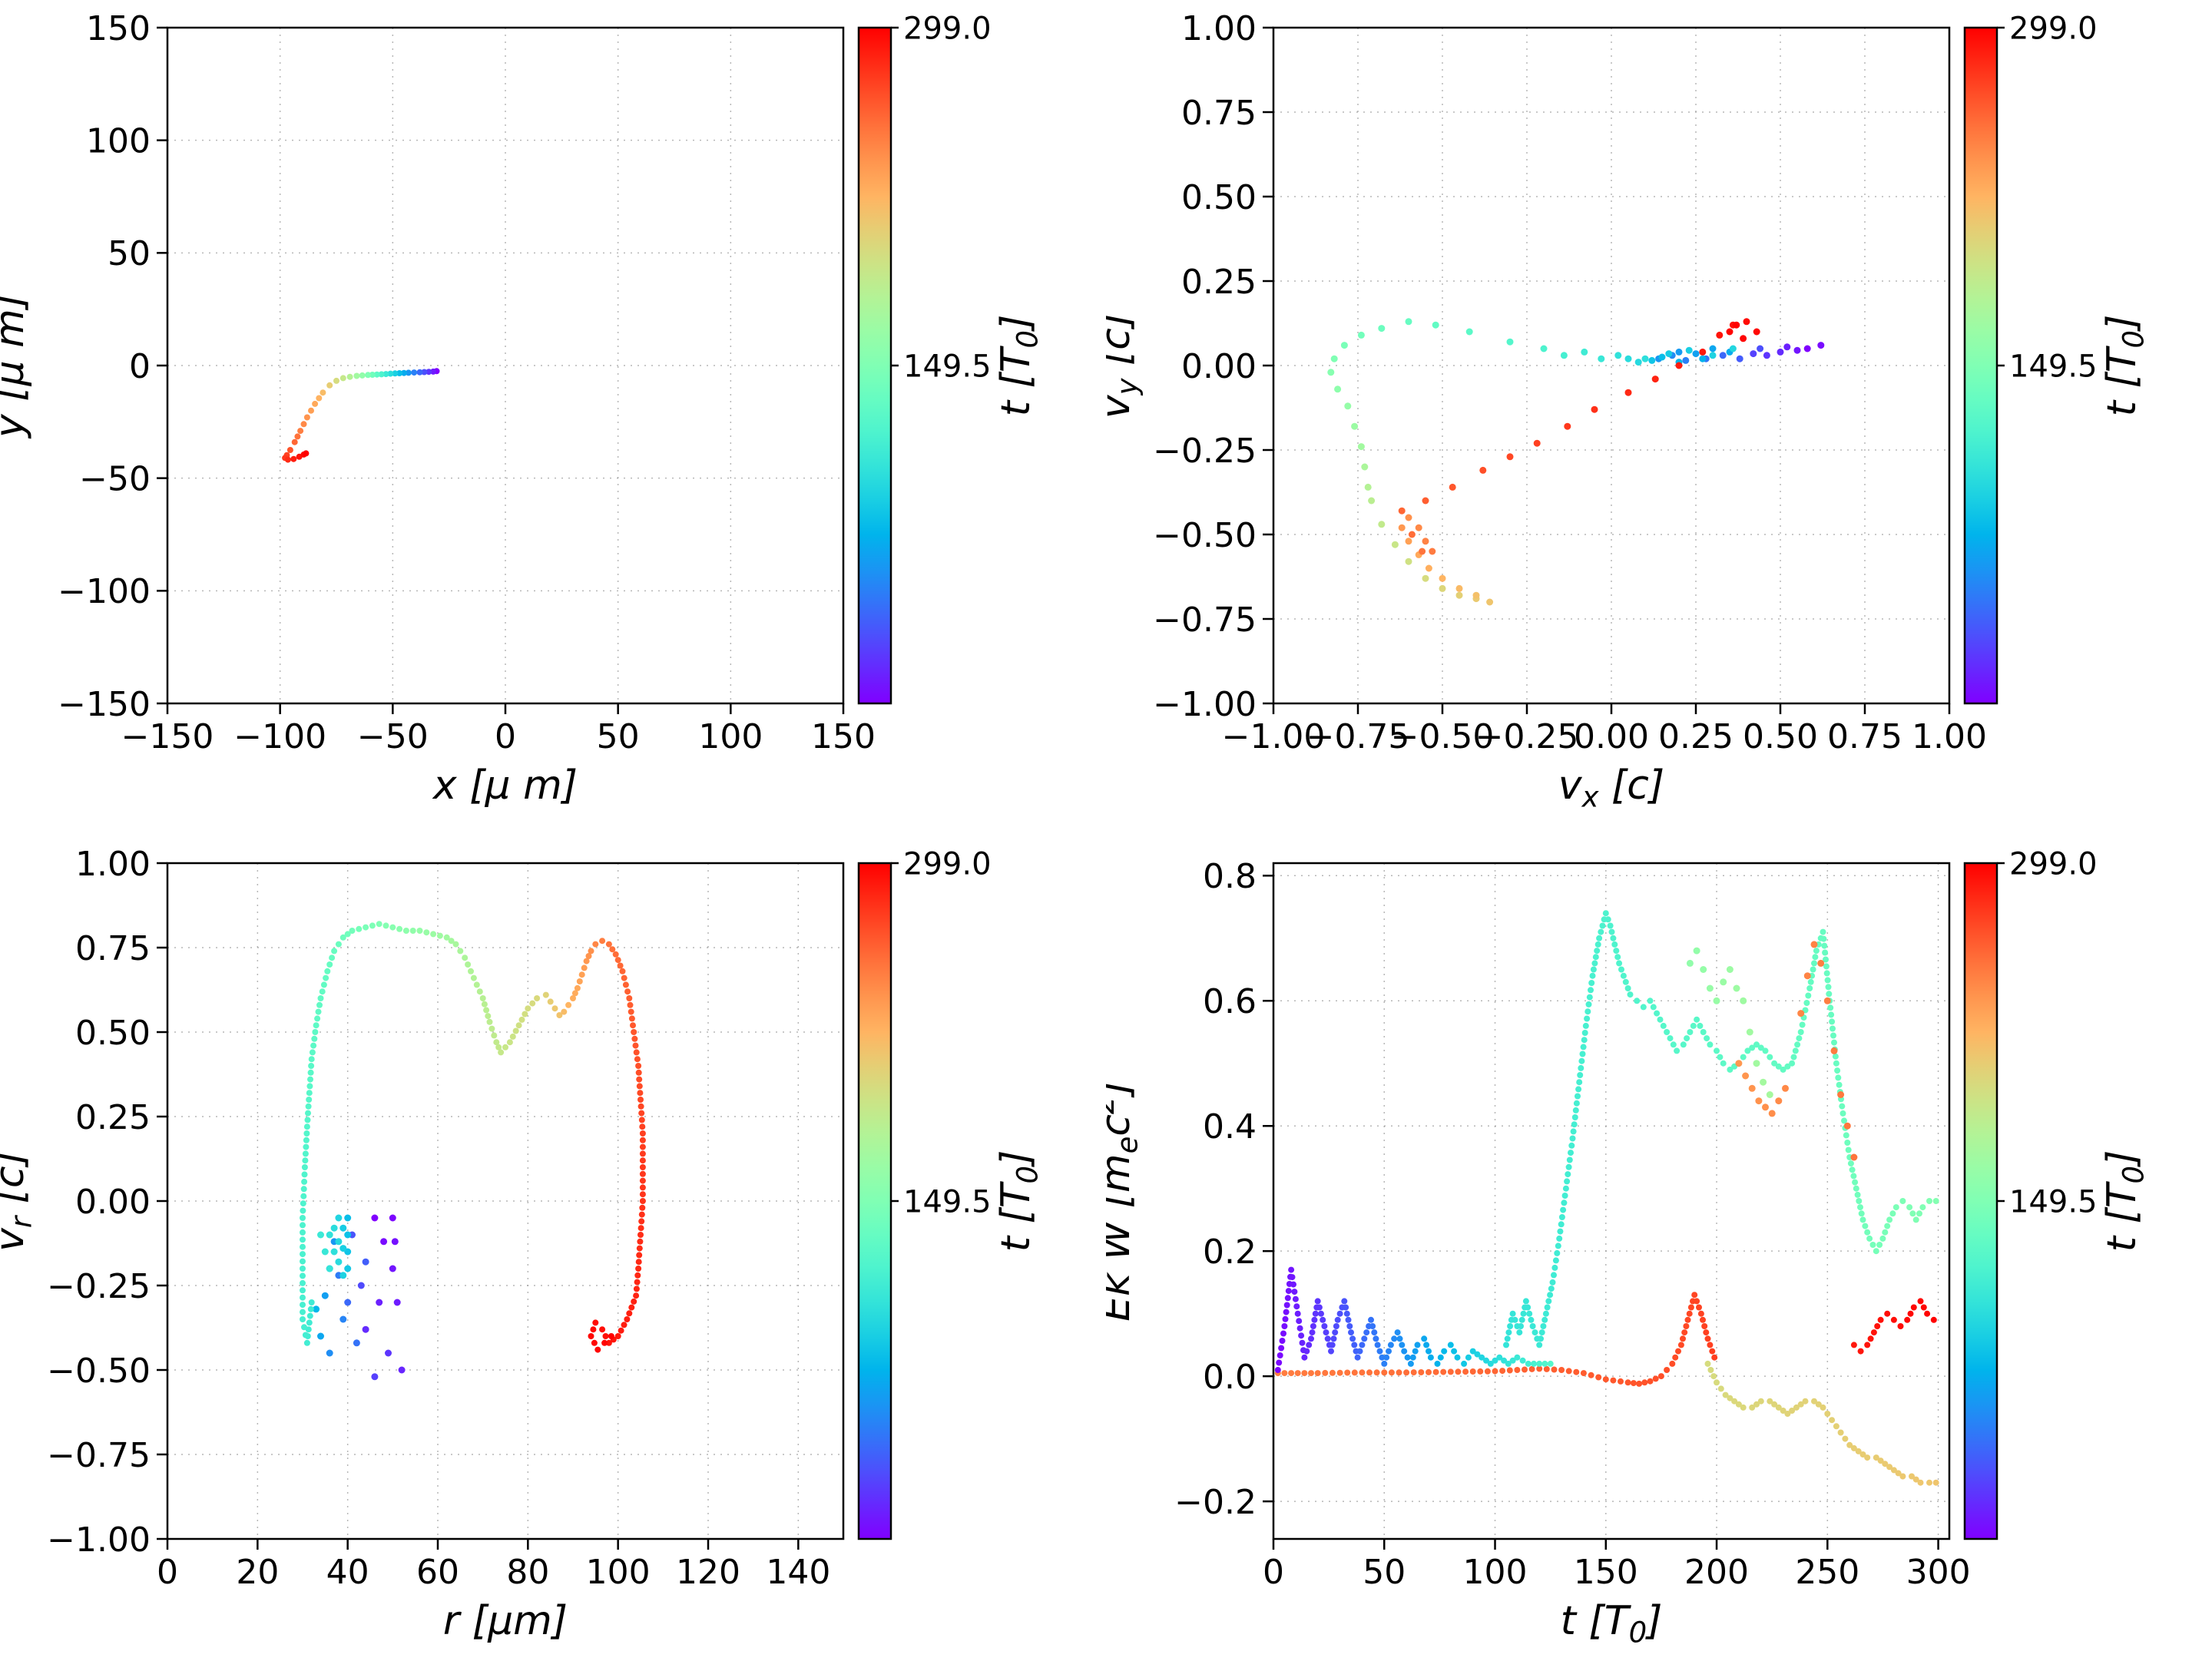  Describe the element at coordinates (1230, 1377) in the screenshot. I see `y-tick-label: 0.0` at that location.